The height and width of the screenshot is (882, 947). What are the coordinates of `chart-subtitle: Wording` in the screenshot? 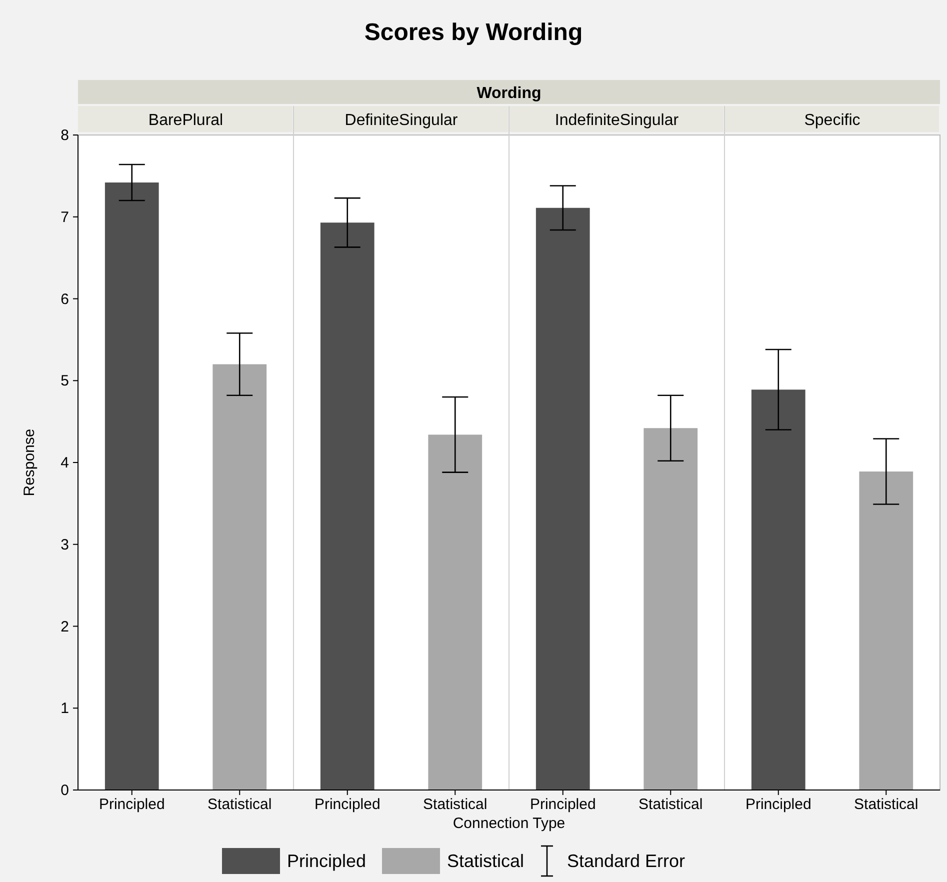 It's located at (509, 93).